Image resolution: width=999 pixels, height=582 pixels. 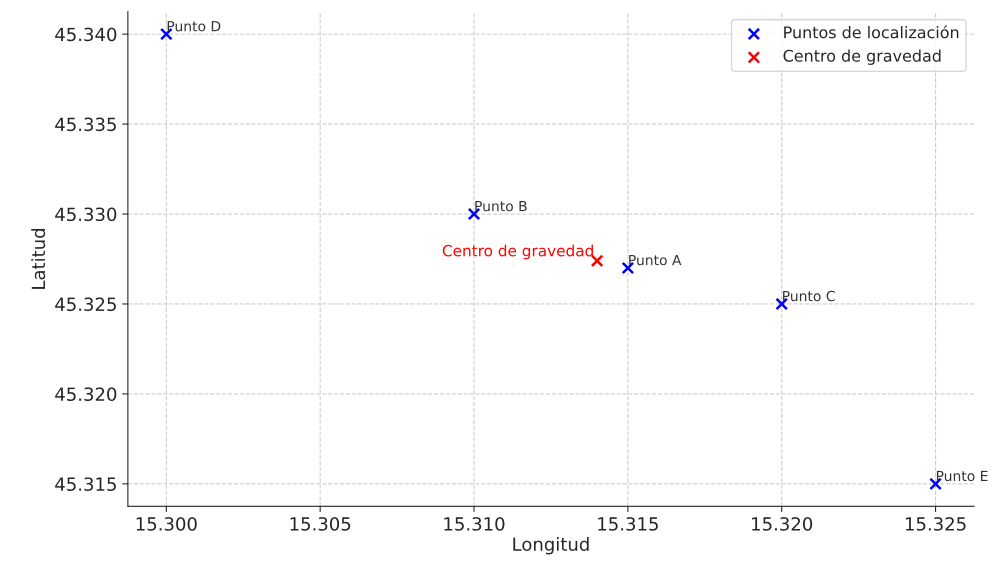 What do you see at coordinates (517, 252) in the screenshot?
I see `annotation: Centro de gravedad` at bounding box center [517, 252].